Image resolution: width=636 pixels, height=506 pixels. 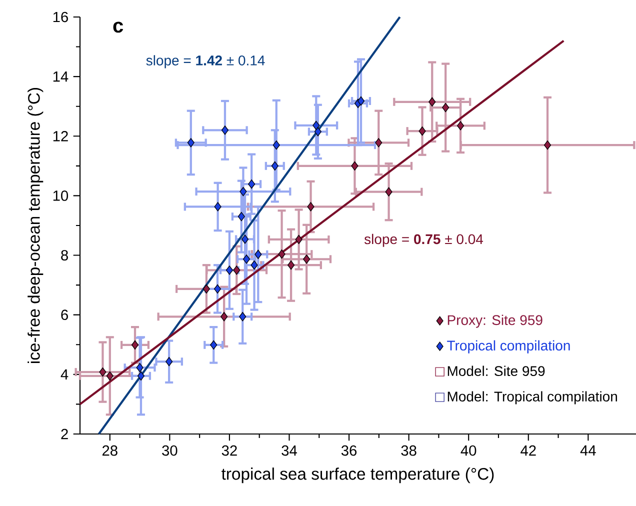 What do you see at coordinates (64, 255) in the screenshot?
I see `y-tick-label: 8` at bounding box center [64, 255].